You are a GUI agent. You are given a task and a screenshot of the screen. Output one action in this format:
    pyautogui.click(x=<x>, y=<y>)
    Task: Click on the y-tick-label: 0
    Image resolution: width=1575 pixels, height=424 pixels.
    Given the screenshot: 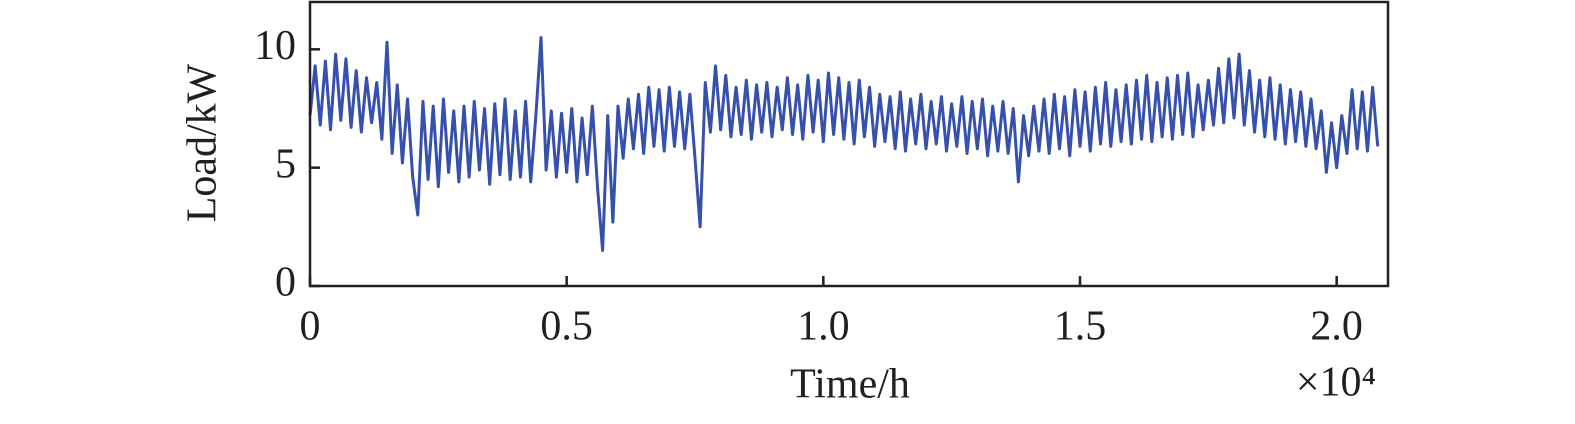 What is the action you would take?
    pyautogui.click(x=285, y=283)
    